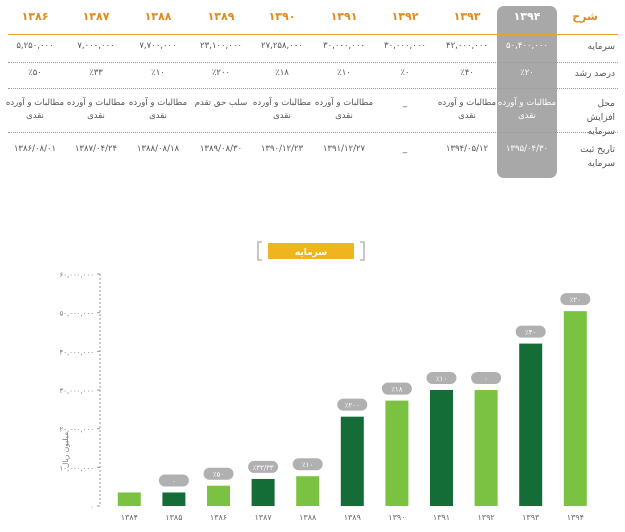 Image resolution: width=625 pixels, height=532 pixels. Describe the element at coordinates (173, 517) in the screenshot. I see `x-tick-label: ۱۳۸۵` at that location.